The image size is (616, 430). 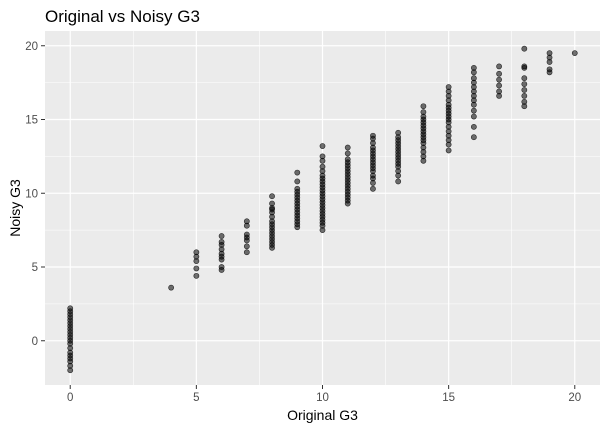 What do you see at coordinates (31, 121) in the screenshot?
I see `y-tick-label: 15` at bounding box center [31, 121].